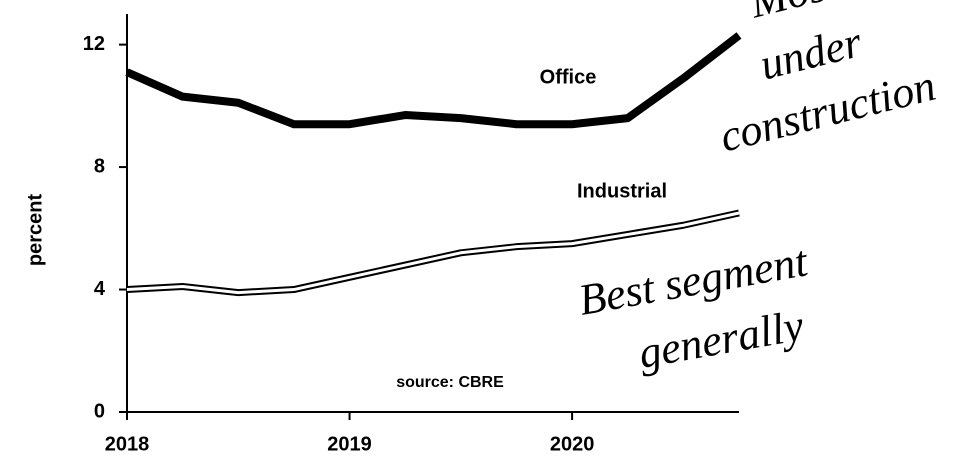 This screenshot has width=972, height=462. Describe the element at coordinates (99, 411) in the screenshot. I see `y-tick-label: 0` at that location.